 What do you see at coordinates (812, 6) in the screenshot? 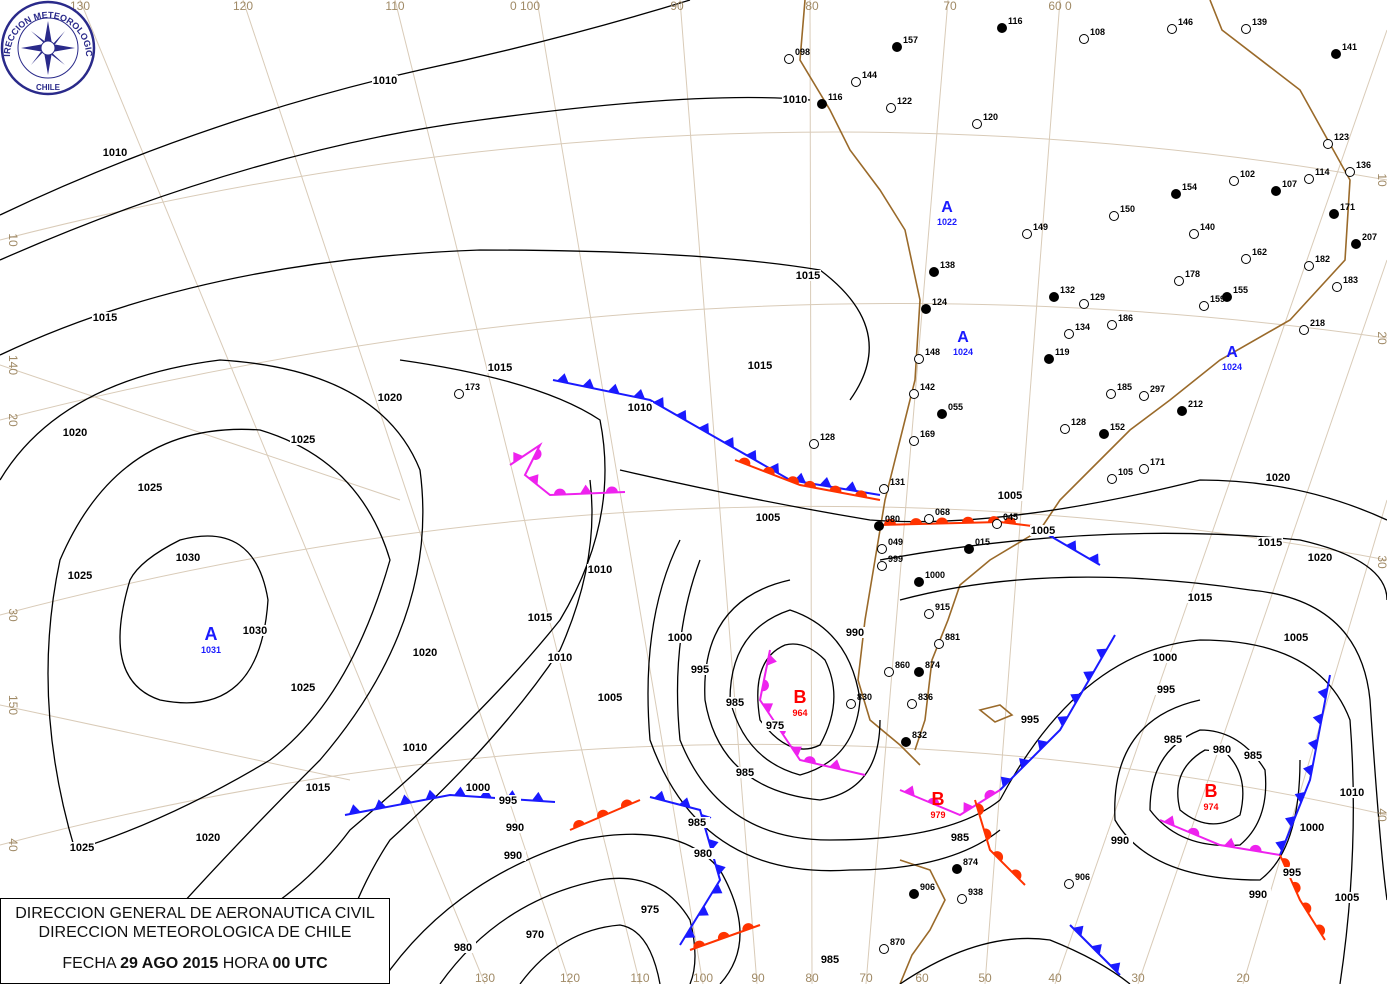
I see `grid-label-top: 80` at bounding box center [812, 6].